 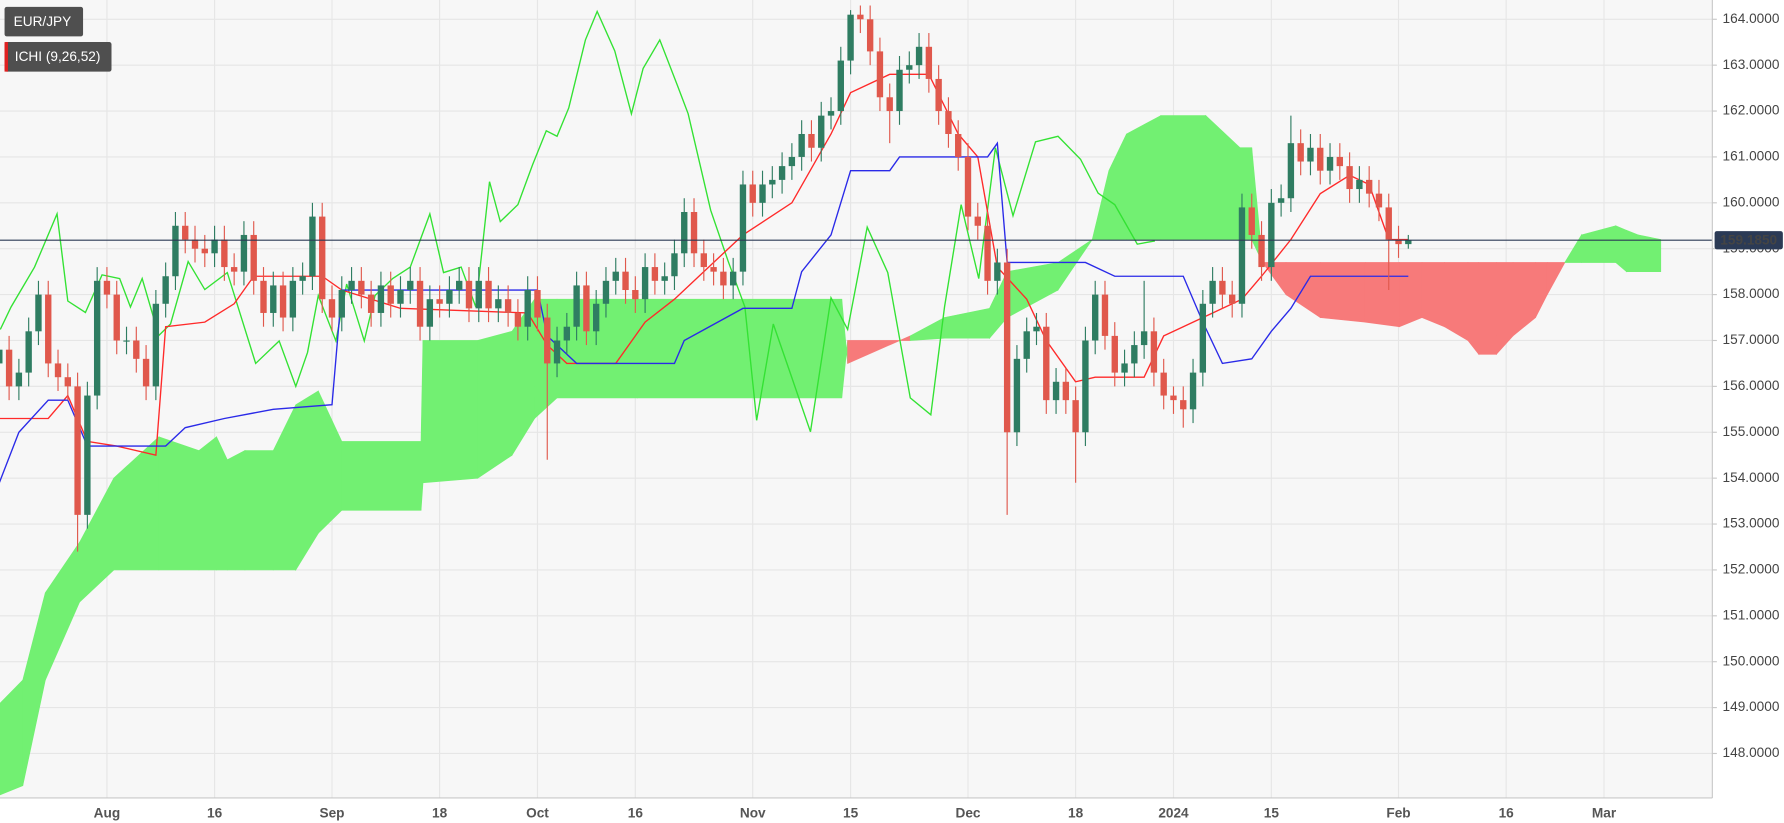 What do you see at coordinates (44, 21) in the screenshot?
I see `symbol-badge: EUR/JPY` at bounding box center [44, 21].